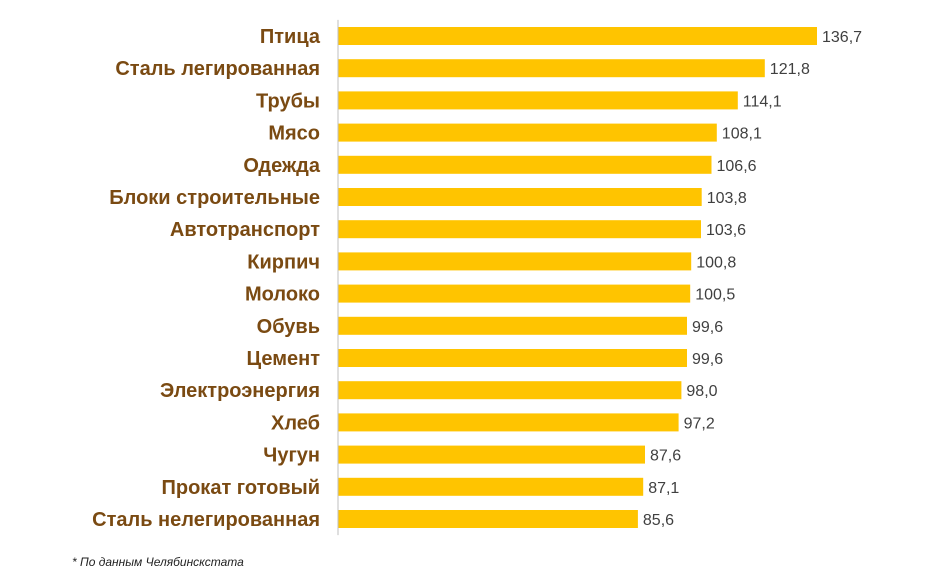 This screenshot has height=582, width=944. What do you see at coordinates (295, 423) in the screenshot?
I see `category-label: Хлеб` at bounding box center [295, 423].